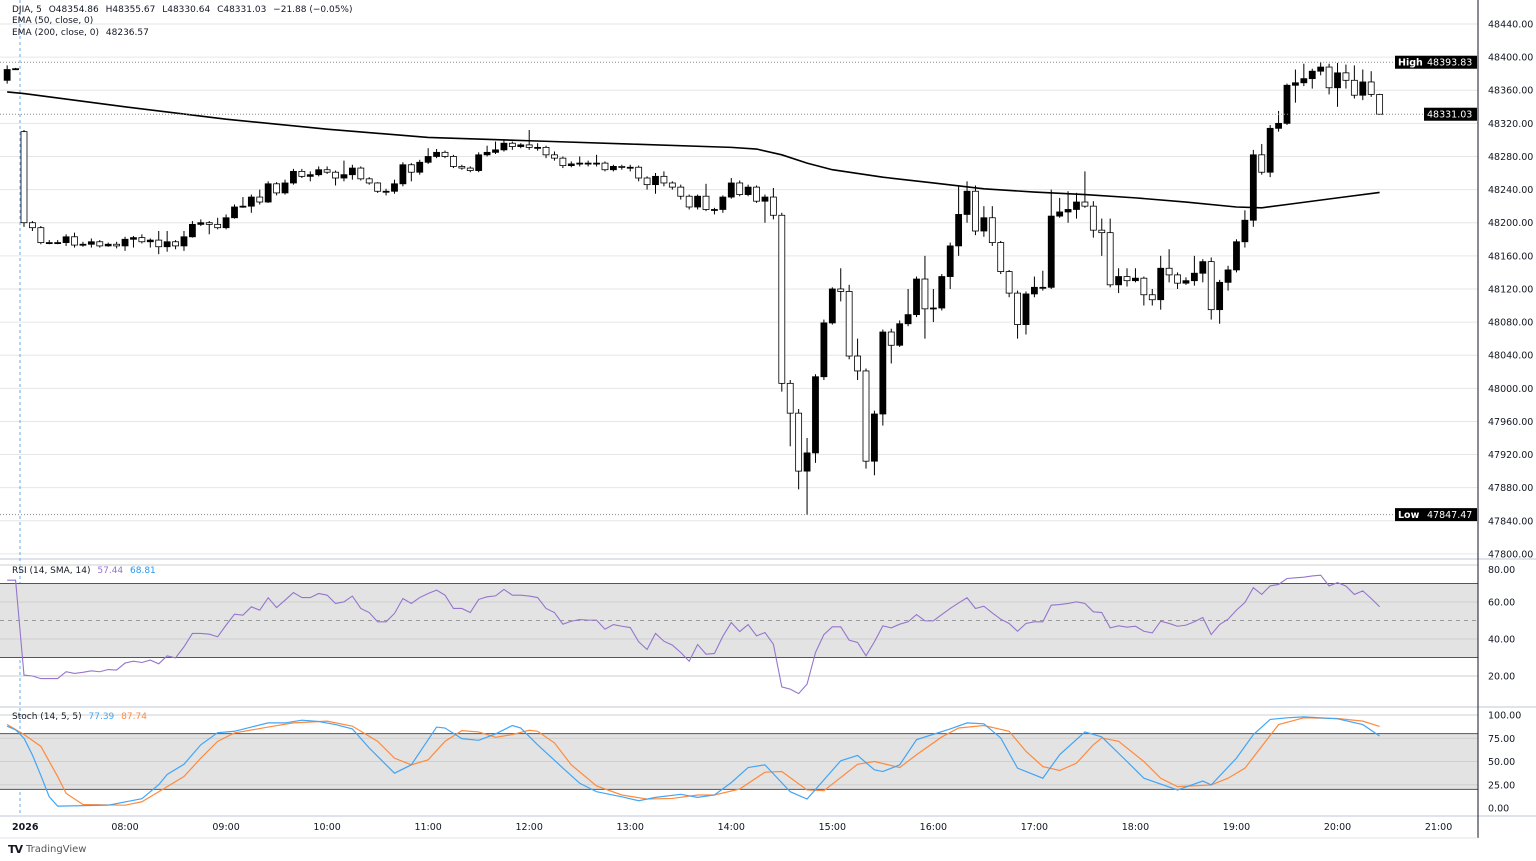 This screenshot has height=861, width=1536. What do you see at coordinates (933, 827) in the screenshot?
I see `time-tick-label: 16:00` at bounding box center [933, 827].